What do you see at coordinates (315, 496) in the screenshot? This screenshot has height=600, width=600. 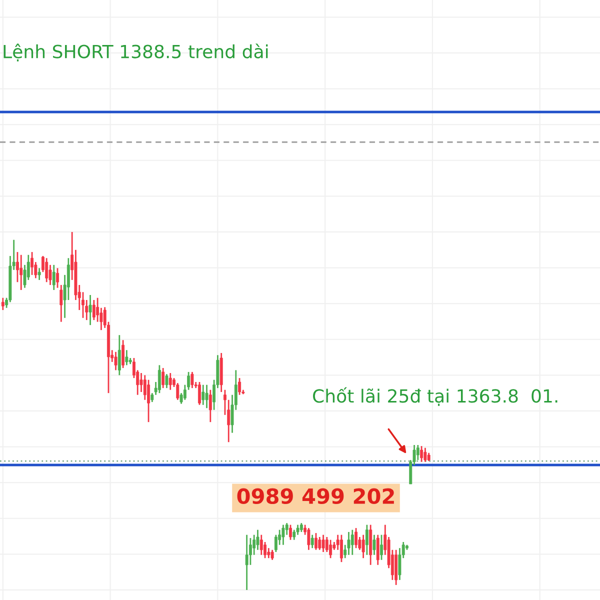 I see `annotation: 0989 499 202` at bounding box center [315, 496].